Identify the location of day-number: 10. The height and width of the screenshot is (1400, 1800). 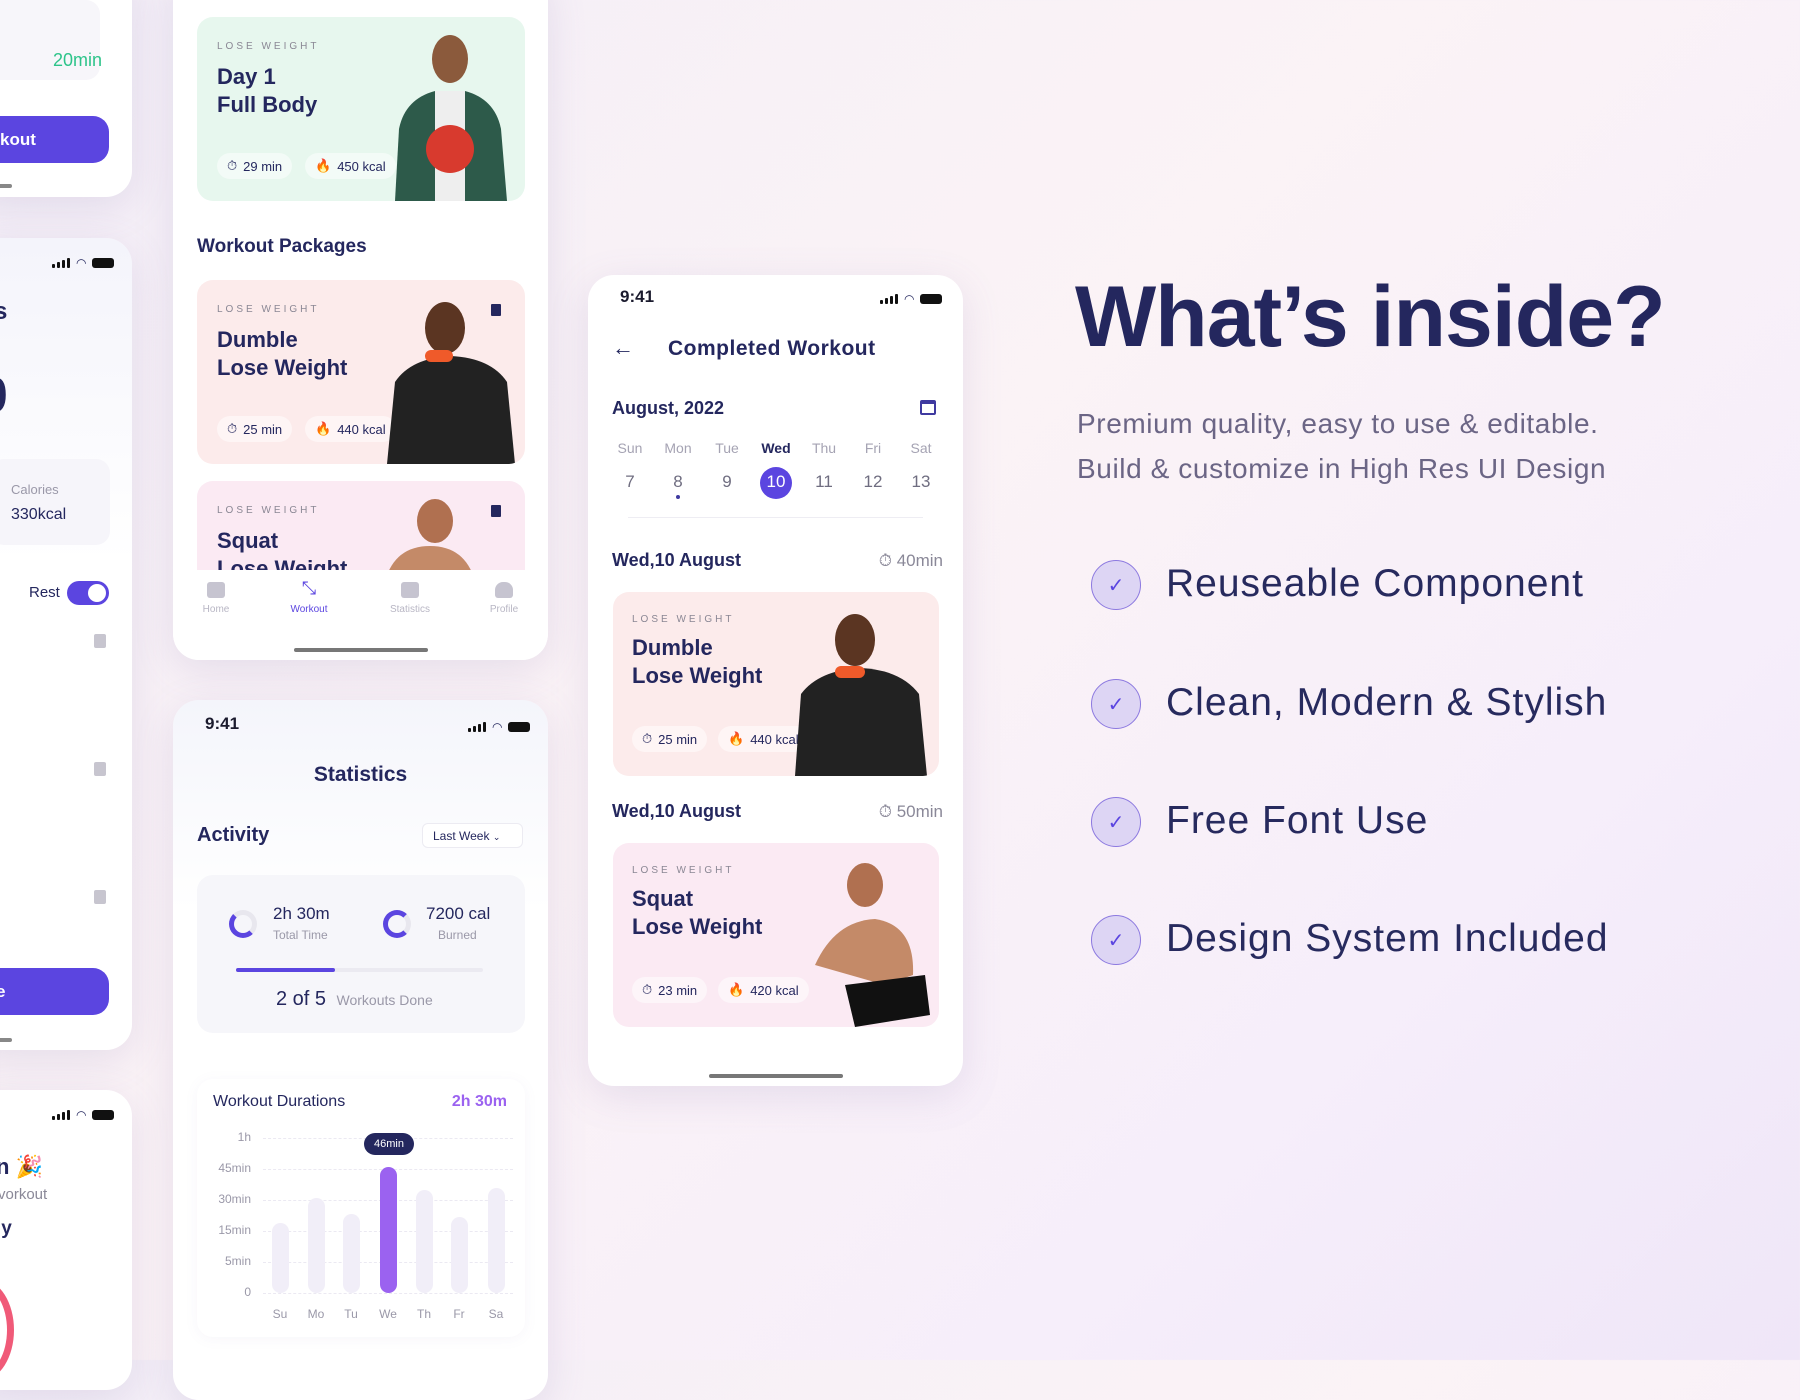
(776, 481).